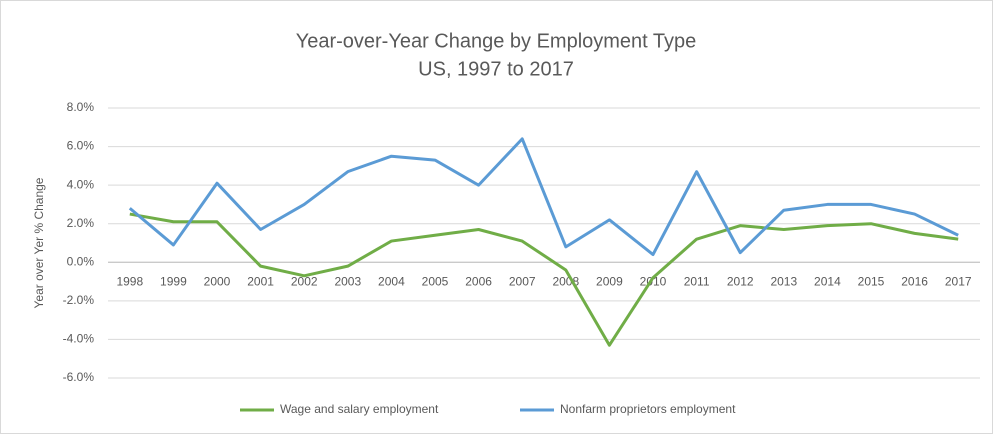 Image resolution: width=993 pixels, height=434 pixels. I want to click on x-tick-label: 1999, so click(173, 281).